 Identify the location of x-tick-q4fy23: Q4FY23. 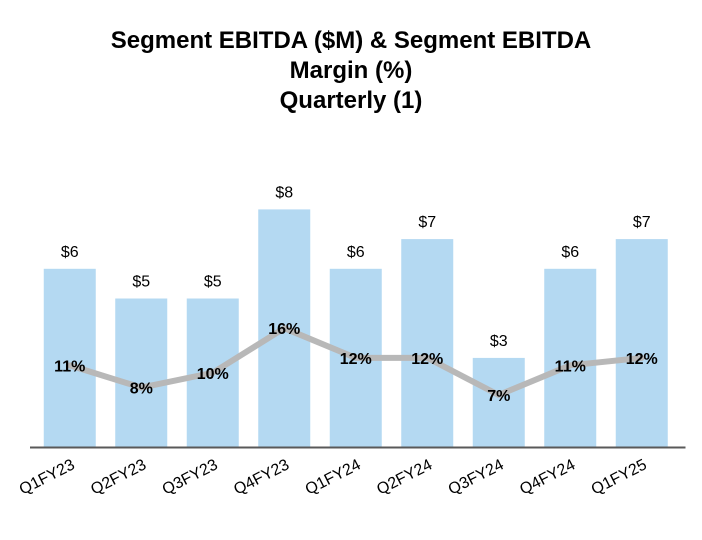
(261, 477).